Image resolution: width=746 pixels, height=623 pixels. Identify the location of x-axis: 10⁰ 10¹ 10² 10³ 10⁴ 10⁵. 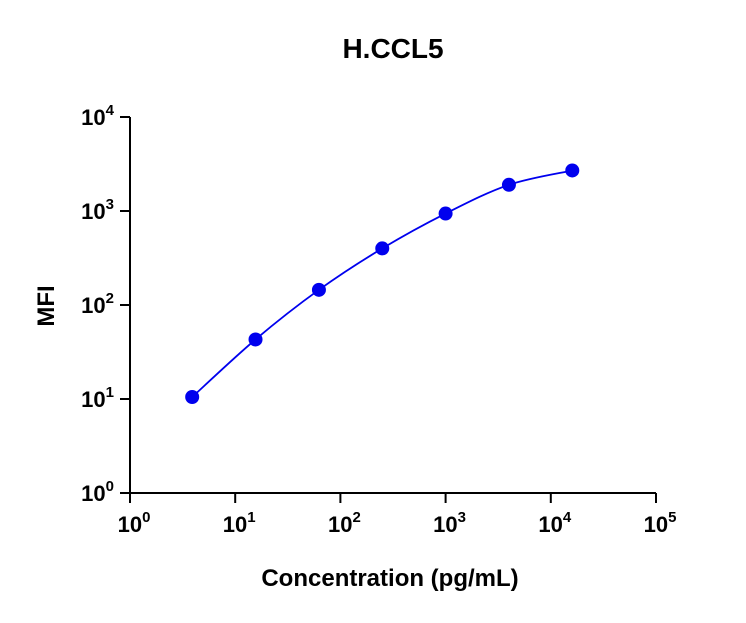
(397, 514).